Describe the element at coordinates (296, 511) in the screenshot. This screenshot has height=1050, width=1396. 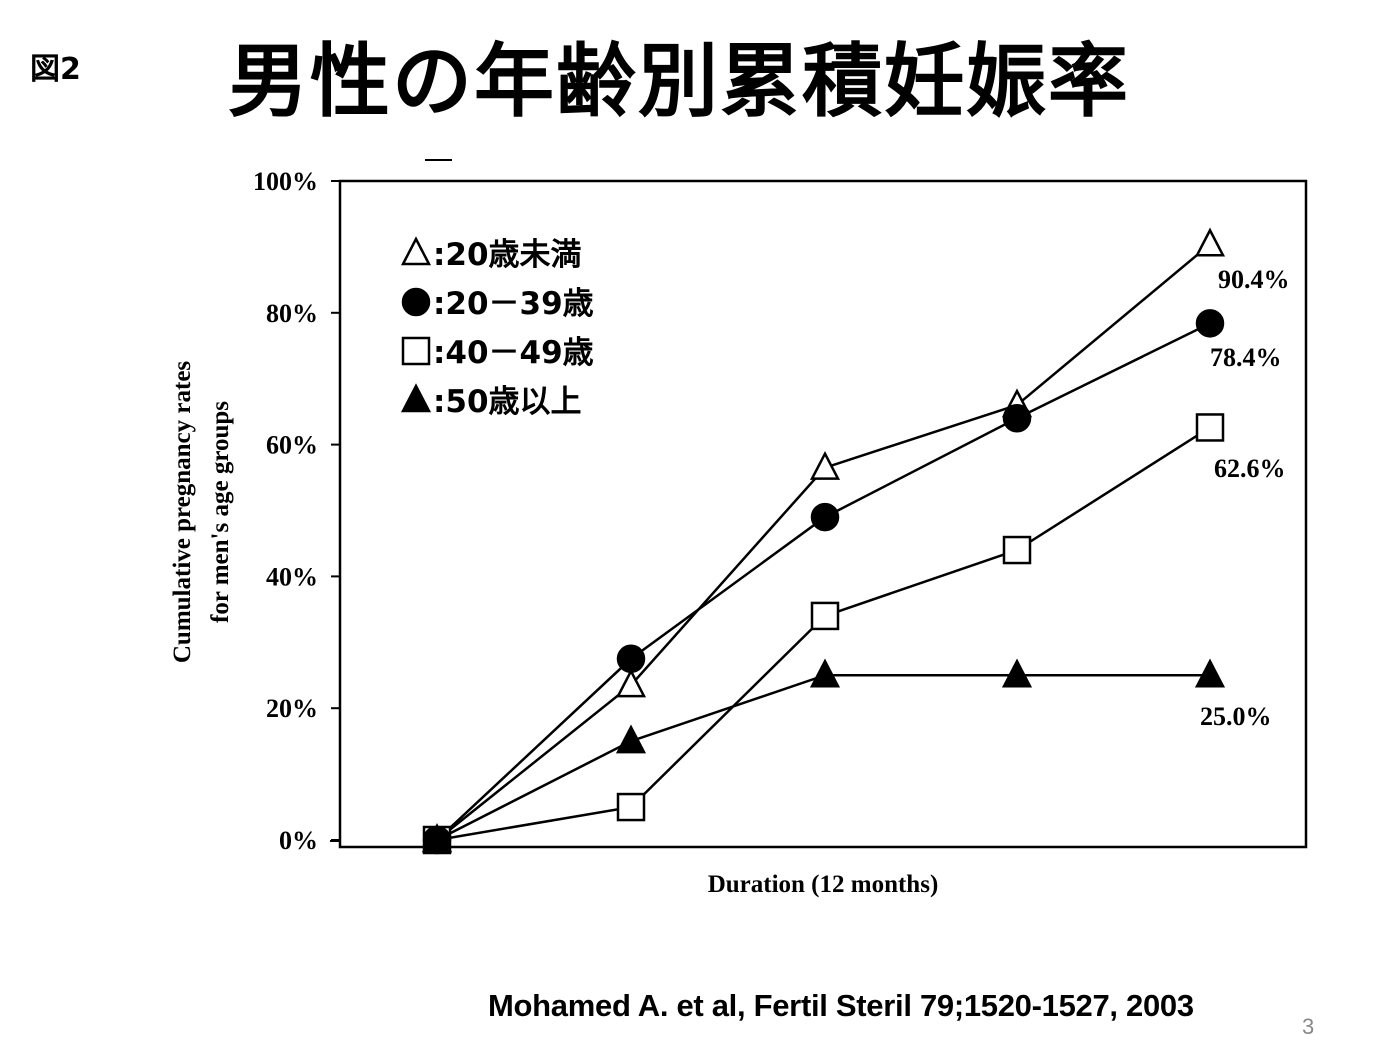
I see `y-axis-ticks: 0% 20% 40% 60% 80% 100%` at that location.